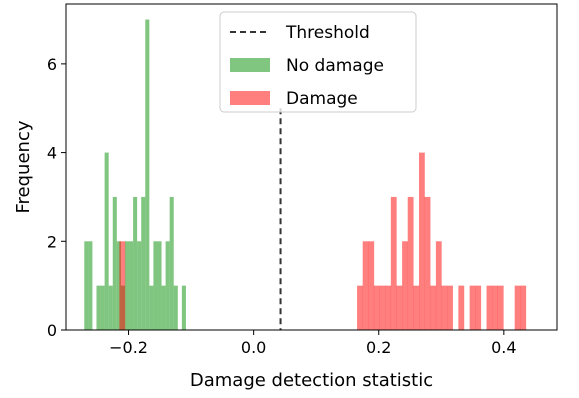  I want to click on x-axis-label: Damage detection statistic, so click(311, 380).